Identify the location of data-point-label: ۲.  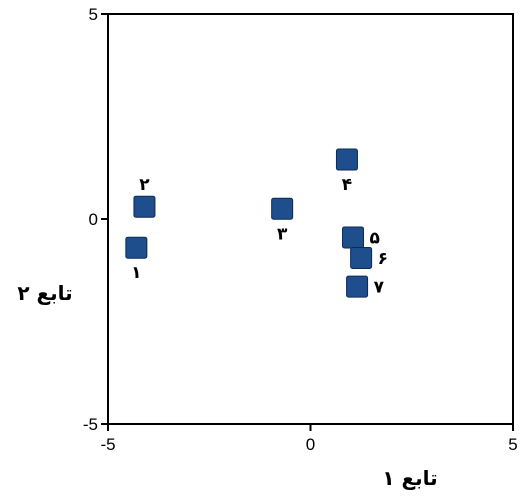
(144, 185).